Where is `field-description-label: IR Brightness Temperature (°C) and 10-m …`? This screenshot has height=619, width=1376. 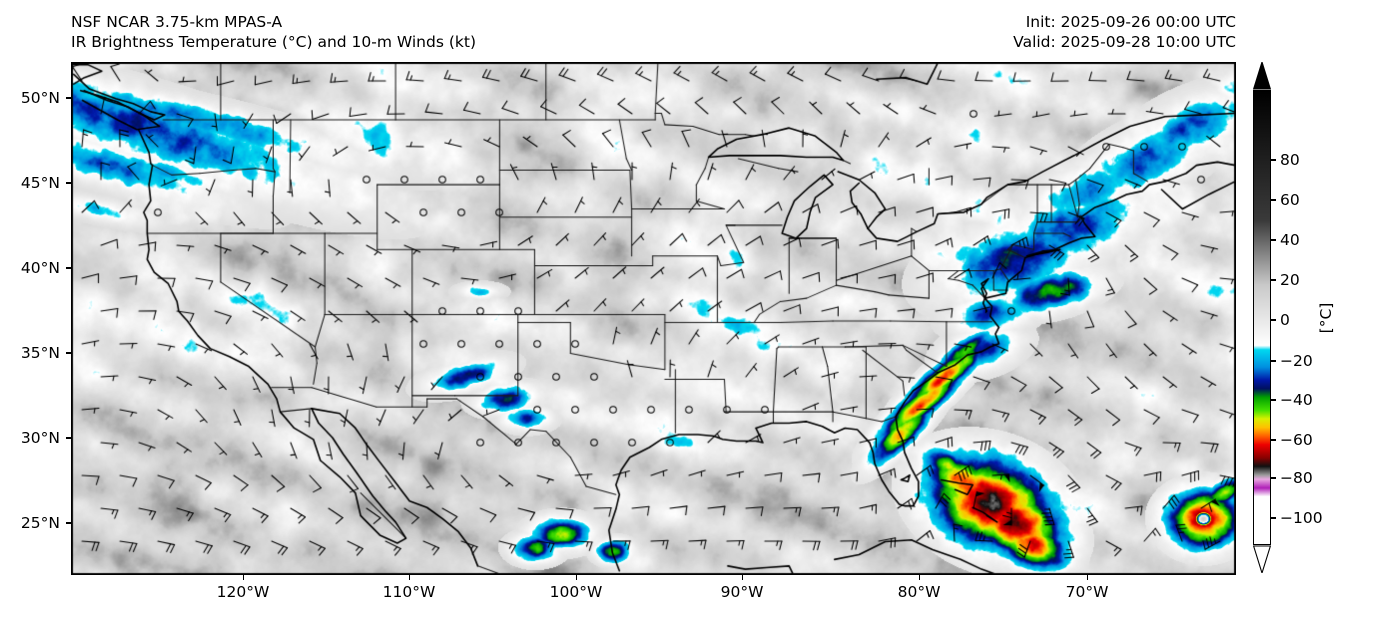 field-description-label: IR Brightness Temperature (°C) and 10-m … is located at coordinates (273, 42).